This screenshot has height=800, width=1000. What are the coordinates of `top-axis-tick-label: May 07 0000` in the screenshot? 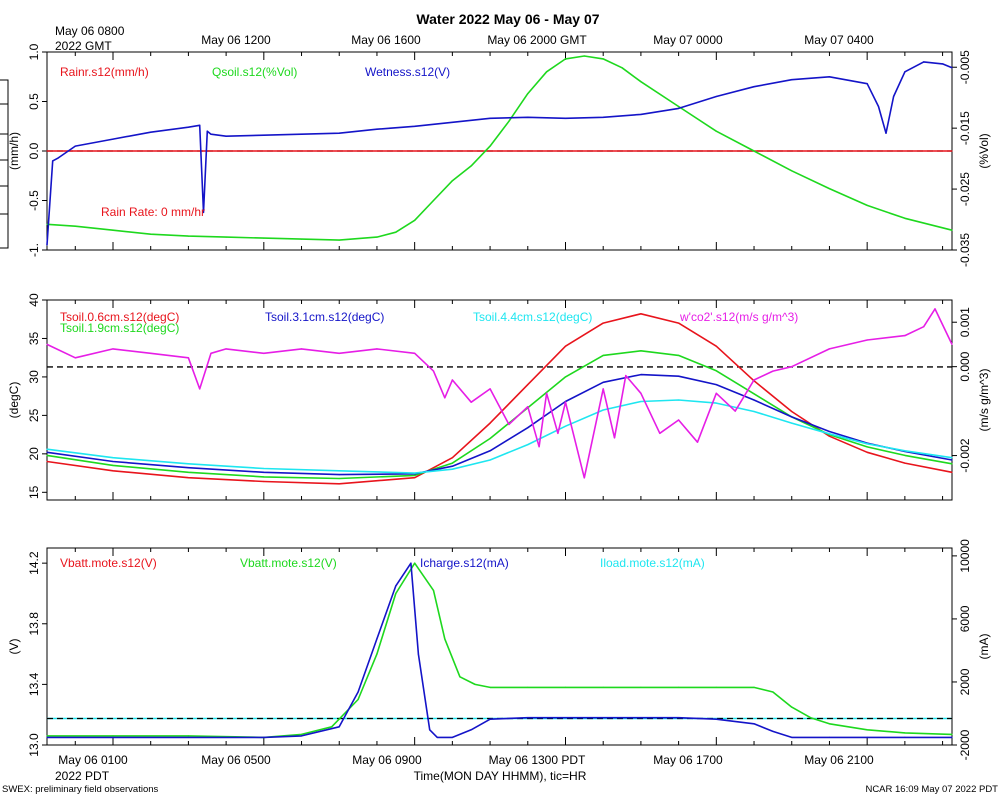 It's located at (688, 40).